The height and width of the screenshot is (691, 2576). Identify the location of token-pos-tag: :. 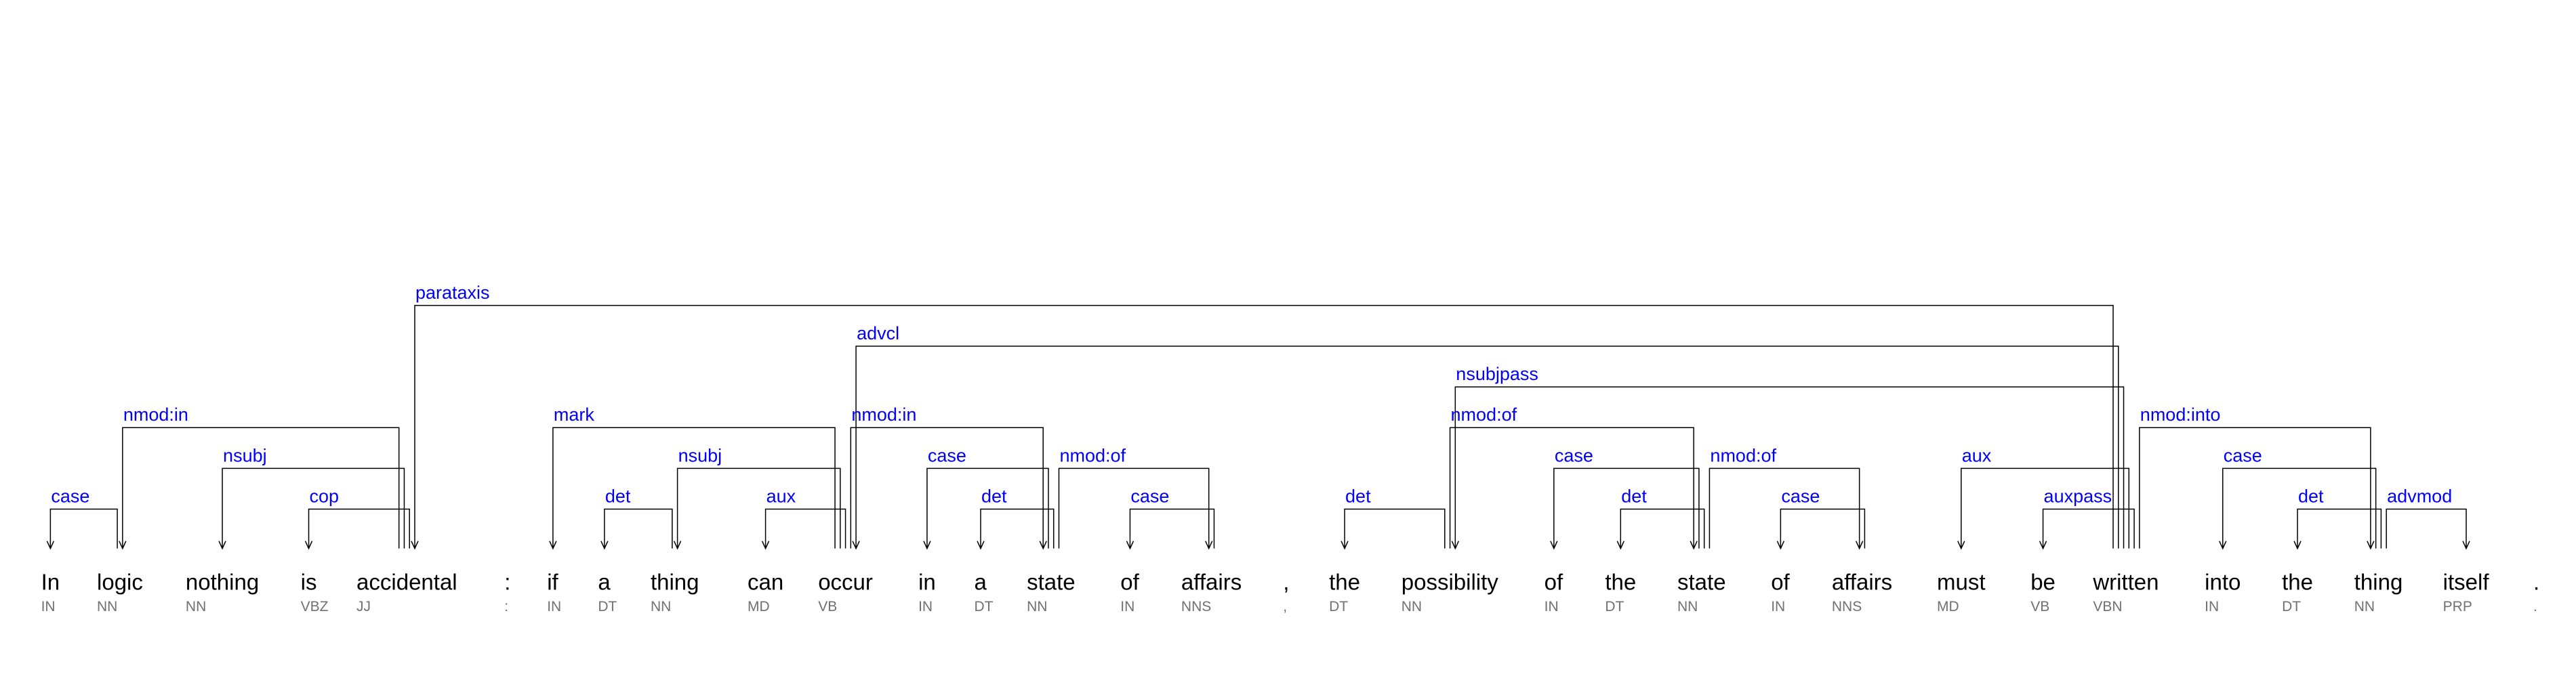
(506, 606).